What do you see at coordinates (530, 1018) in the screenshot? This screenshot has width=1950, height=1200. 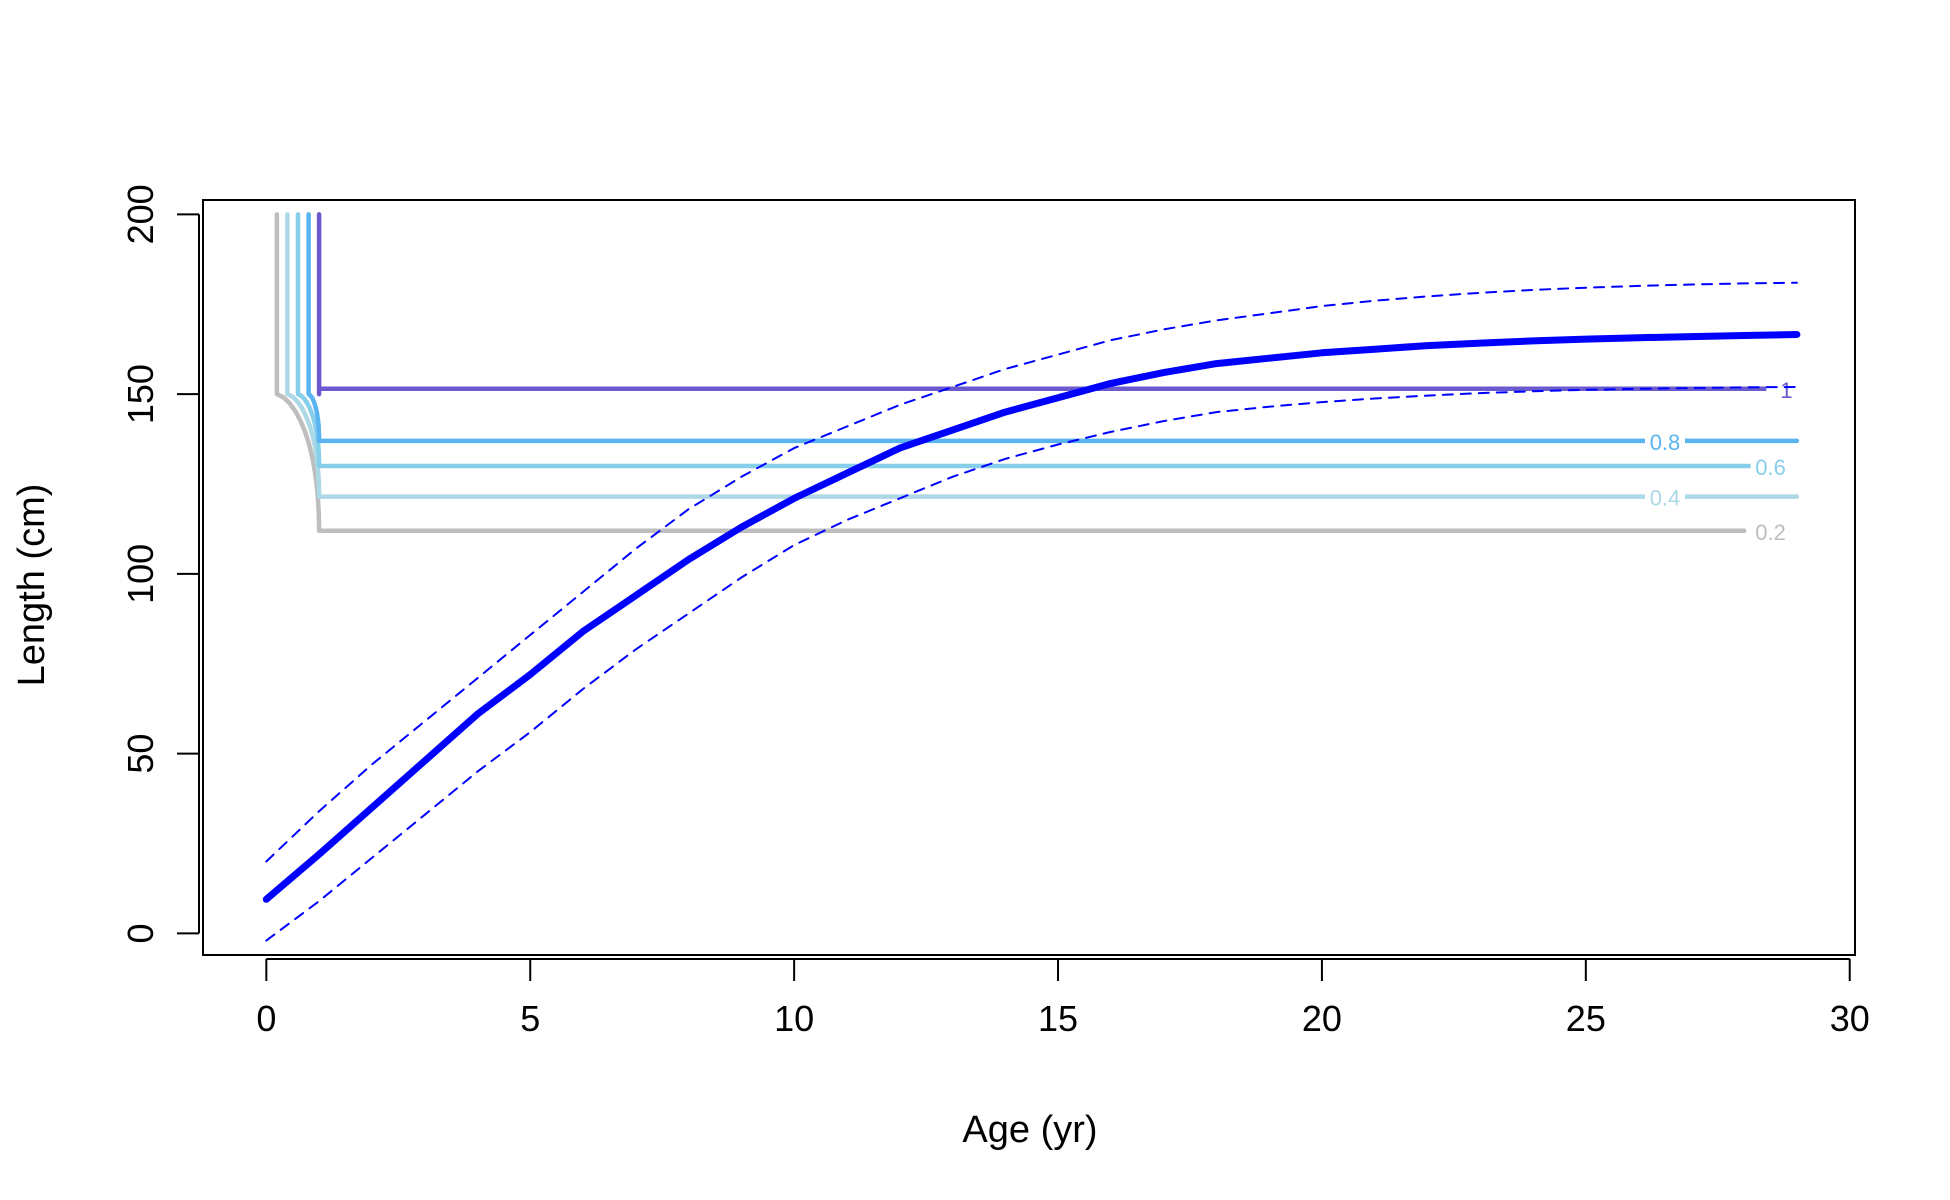 I see `x-tick-label: 5` at bounding box center [530, 1018].